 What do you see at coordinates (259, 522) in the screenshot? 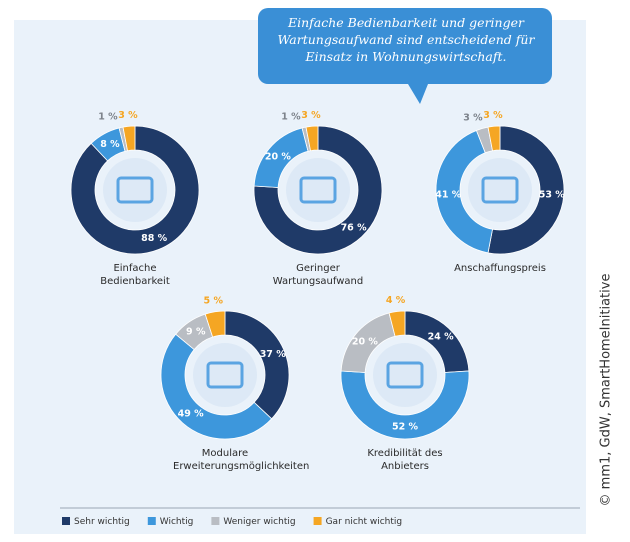
I see `legend-label: Weniger wichtig` at bounding box center [259, 522].